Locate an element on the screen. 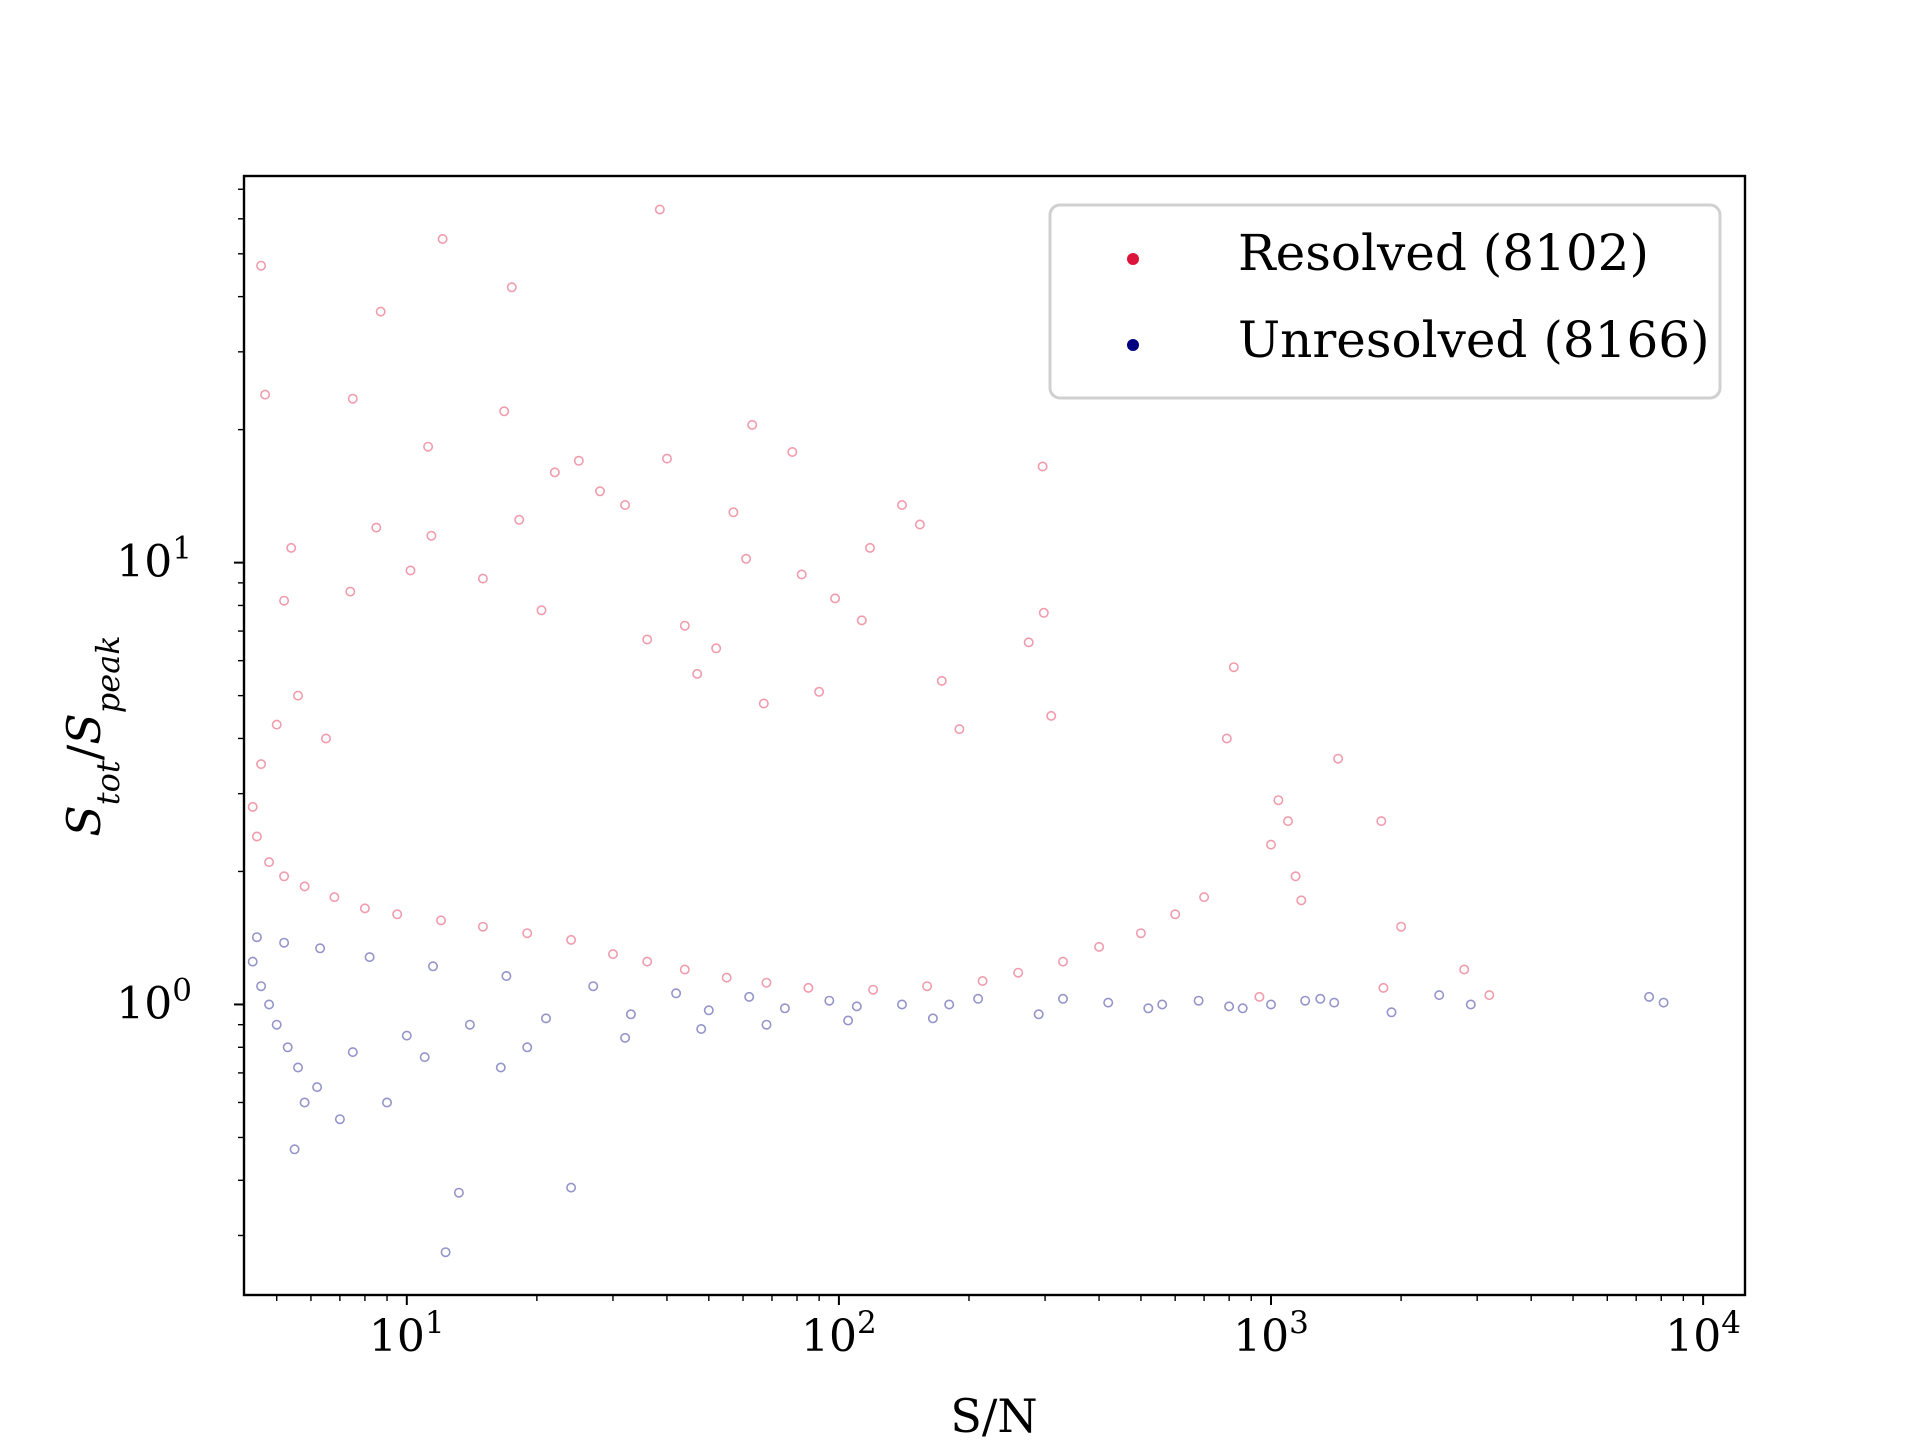 The width and height of the screenshot is (1920, 1440). y-axis-label: Stot/Speak is located at coordinates (92, 735).